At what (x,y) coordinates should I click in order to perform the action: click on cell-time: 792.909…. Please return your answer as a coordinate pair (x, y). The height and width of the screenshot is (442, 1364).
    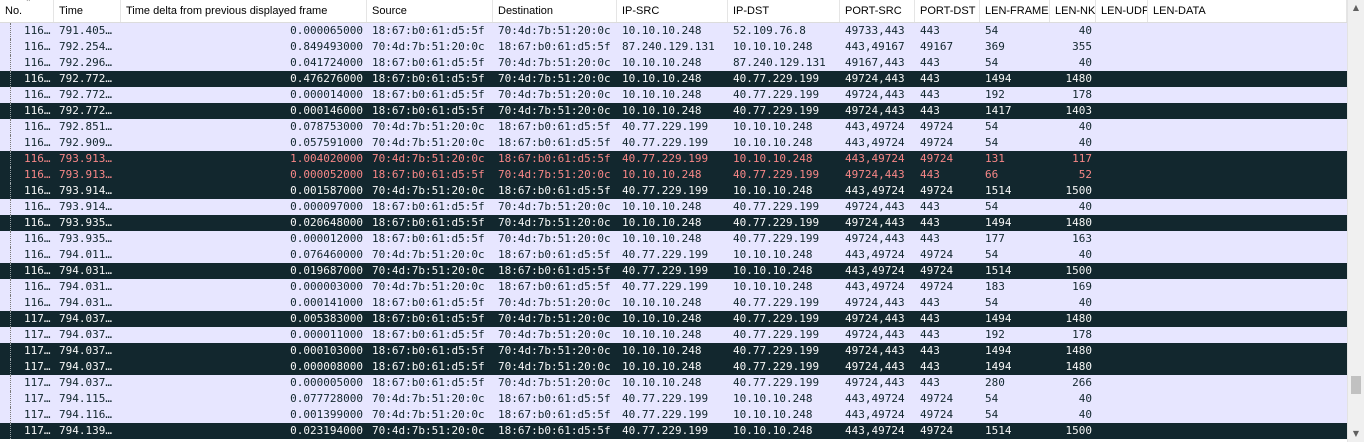
    Looking at the image, I should click on (85, 142).